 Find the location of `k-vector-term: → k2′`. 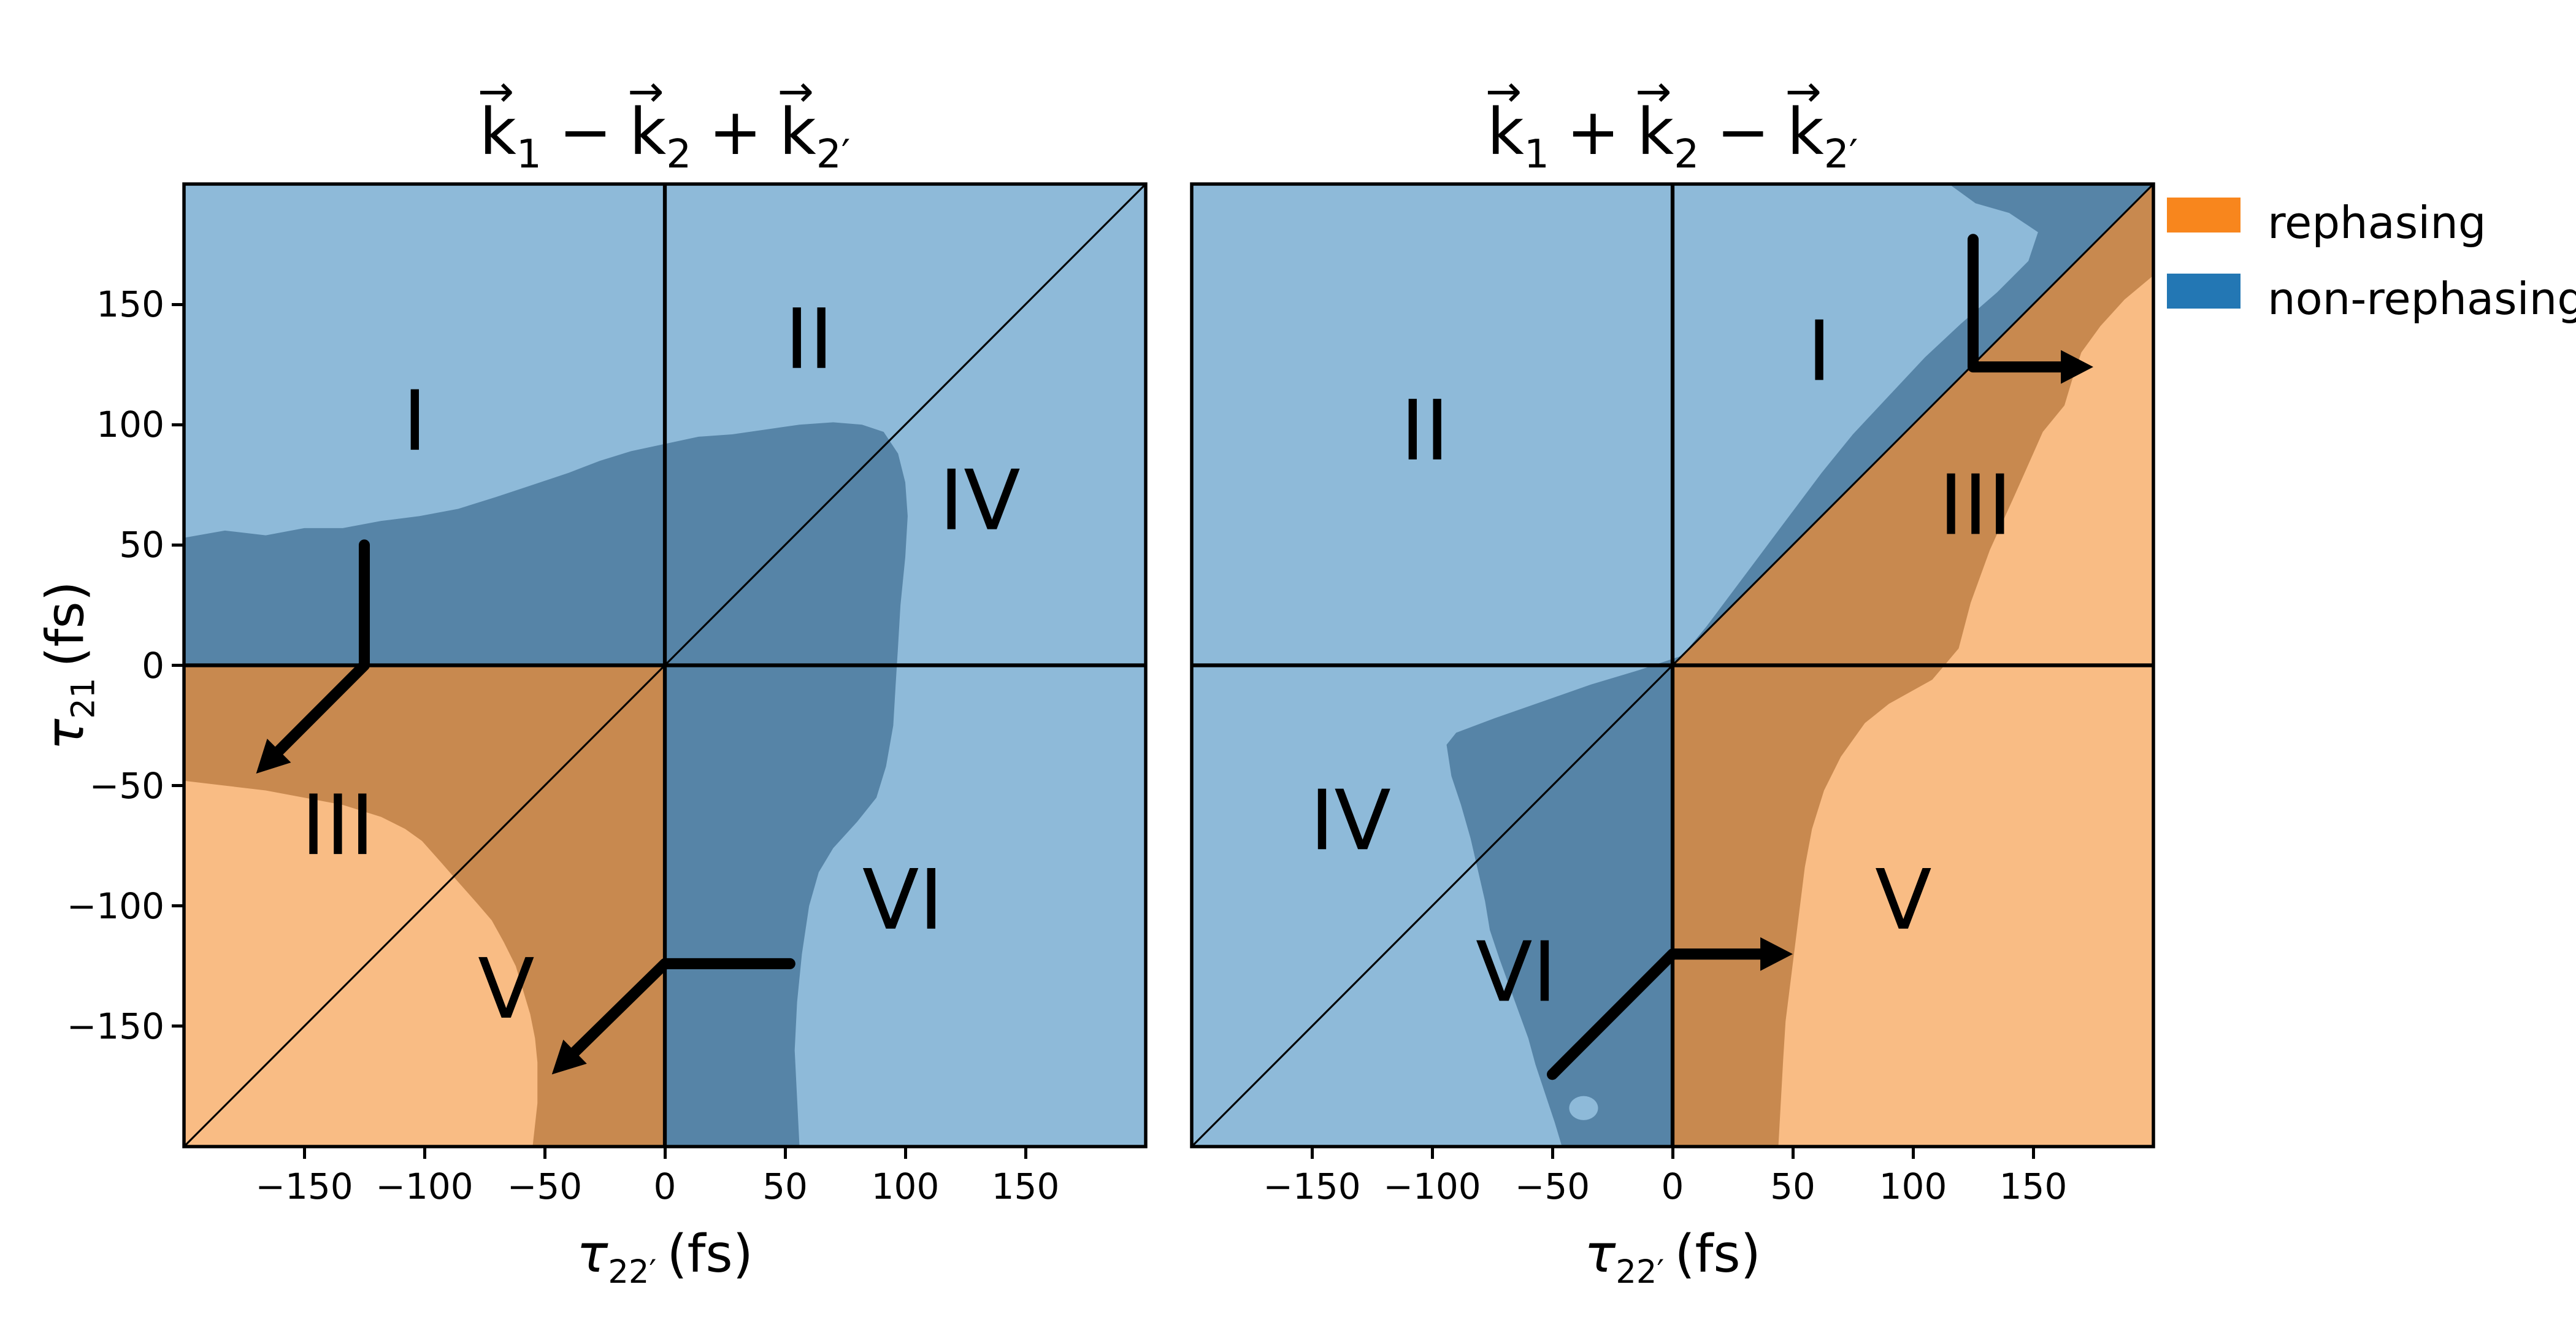

k-vector-term: → k2′ is located at coordinates (814, 121).